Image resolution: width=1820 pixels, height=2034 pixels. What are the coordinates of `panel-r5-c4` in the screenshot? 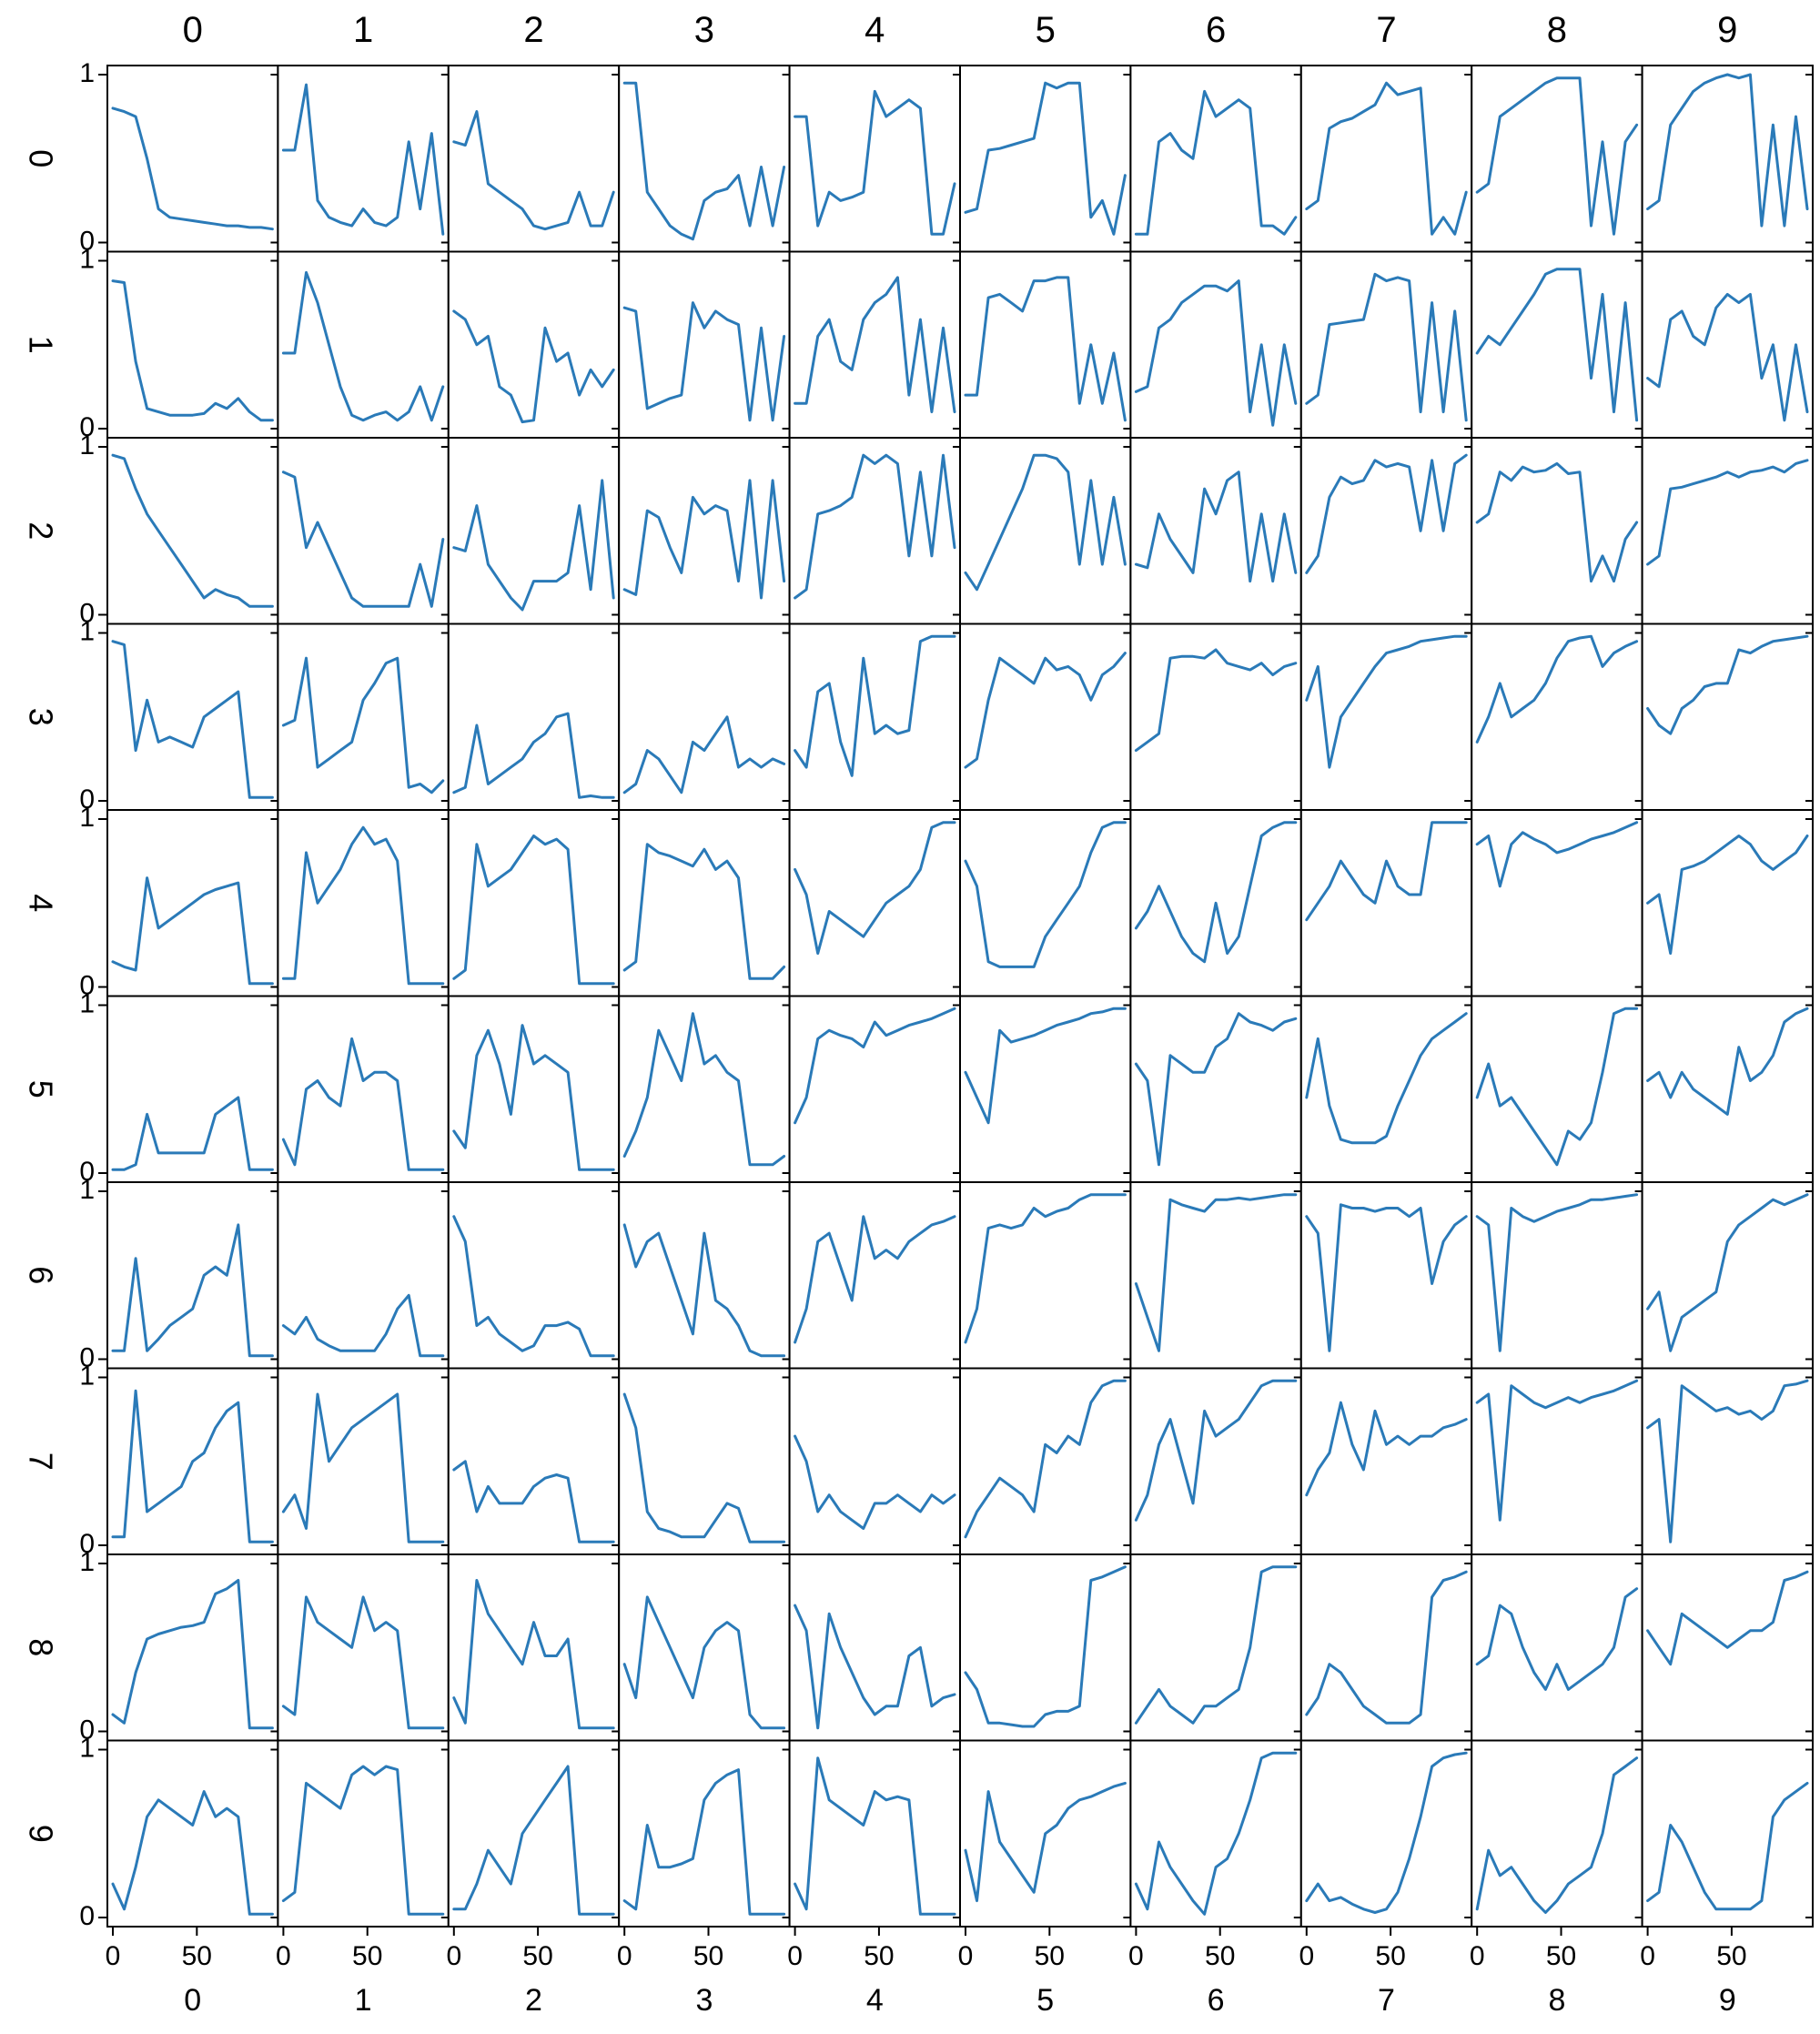 It's located at (875, 1089).